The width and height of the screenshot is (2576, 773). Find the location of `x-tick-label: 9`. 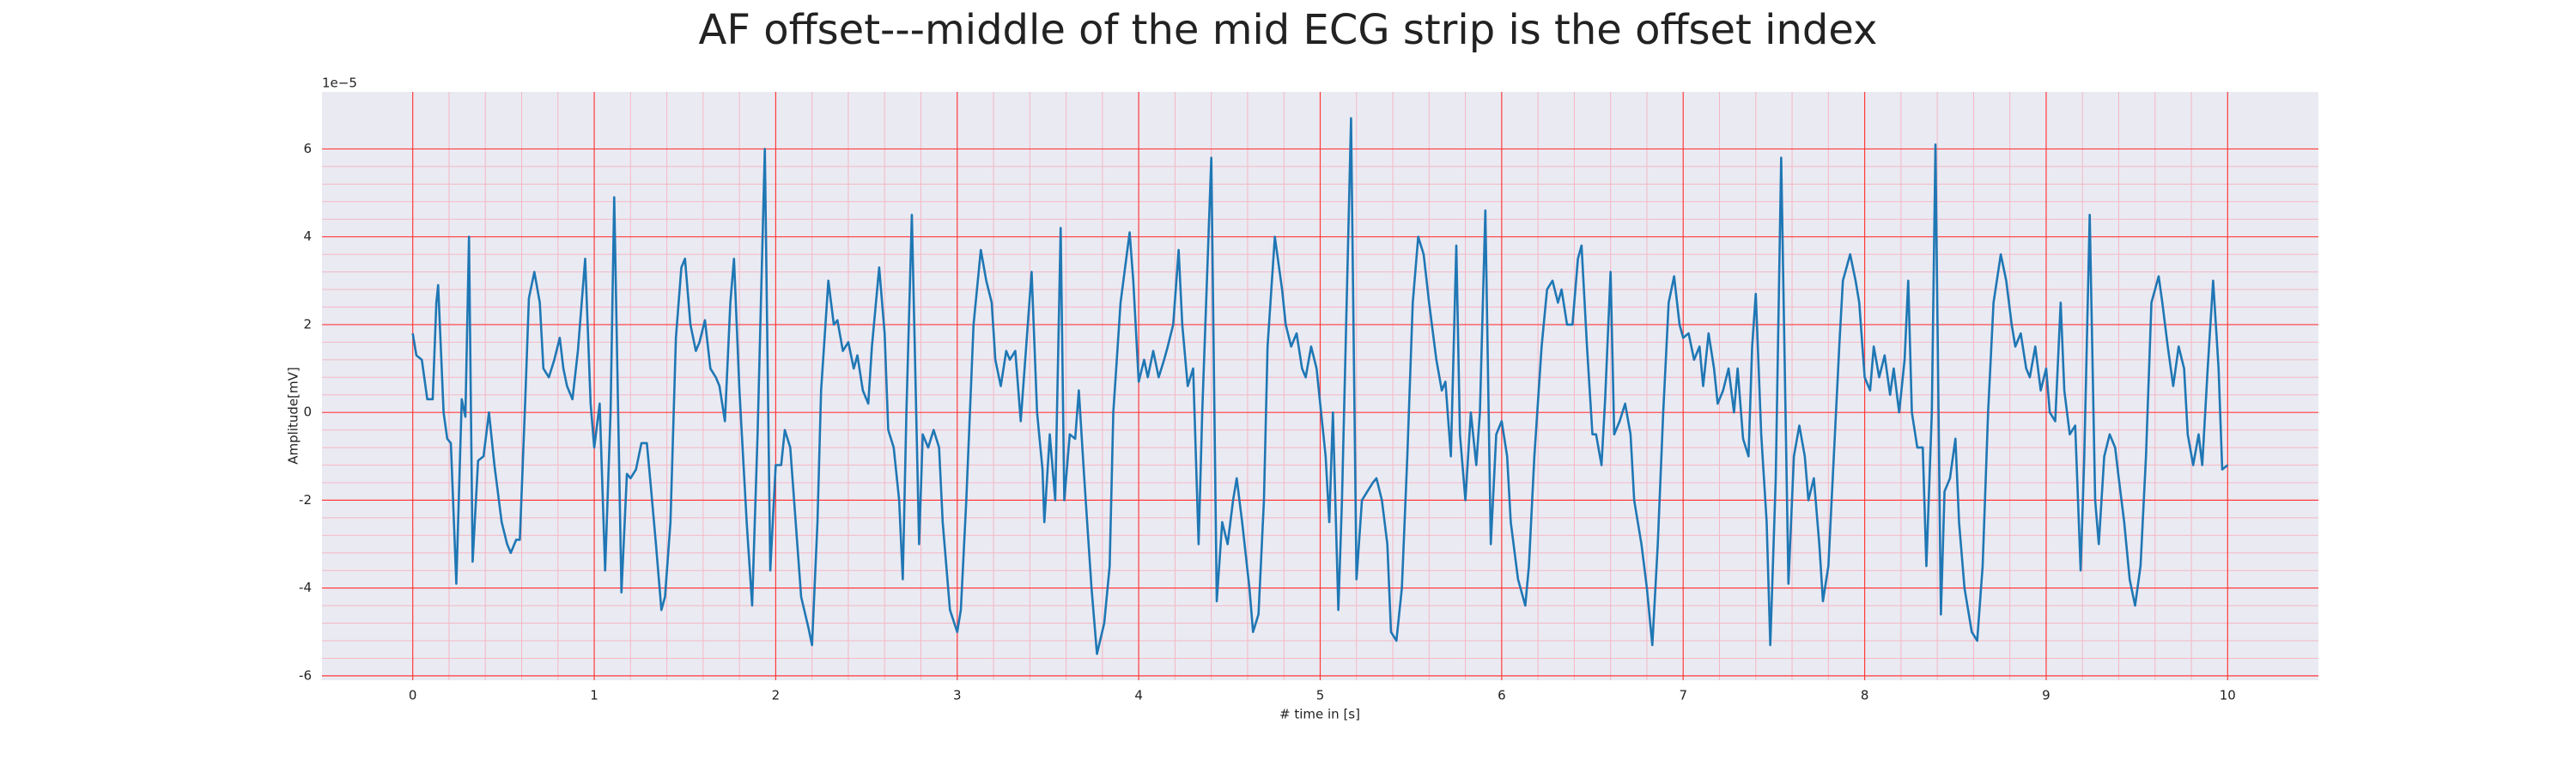

x-tick-label: 9 is located at coordinates (2046, 695).